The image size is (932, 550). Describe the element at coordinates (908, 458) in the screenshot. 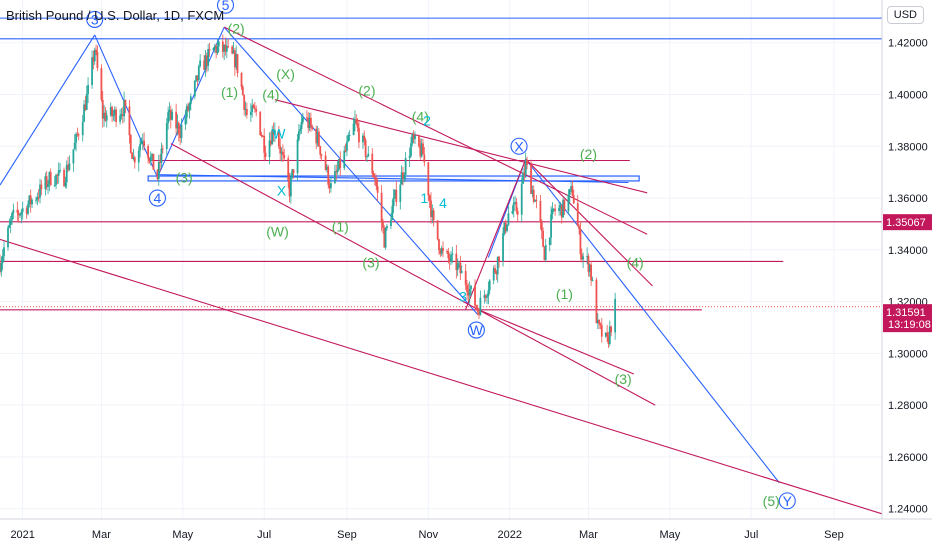

I see `y-tick-label: 1.26000` at that location.